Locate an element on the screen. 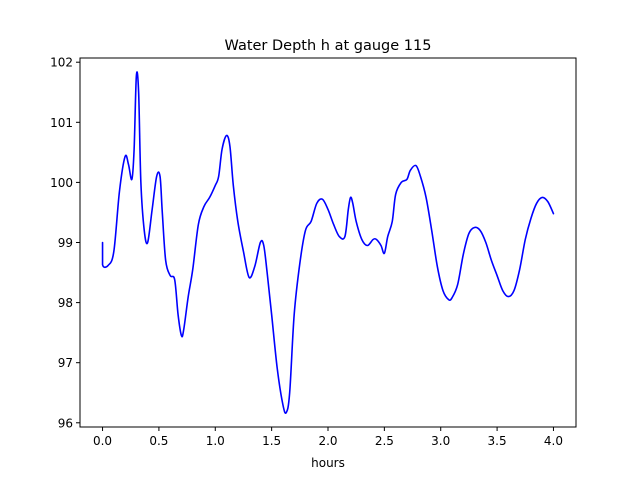 The width and height of the screenshot is (640, 480). y-tick-label: 98 is located at coordinates (65, 303).